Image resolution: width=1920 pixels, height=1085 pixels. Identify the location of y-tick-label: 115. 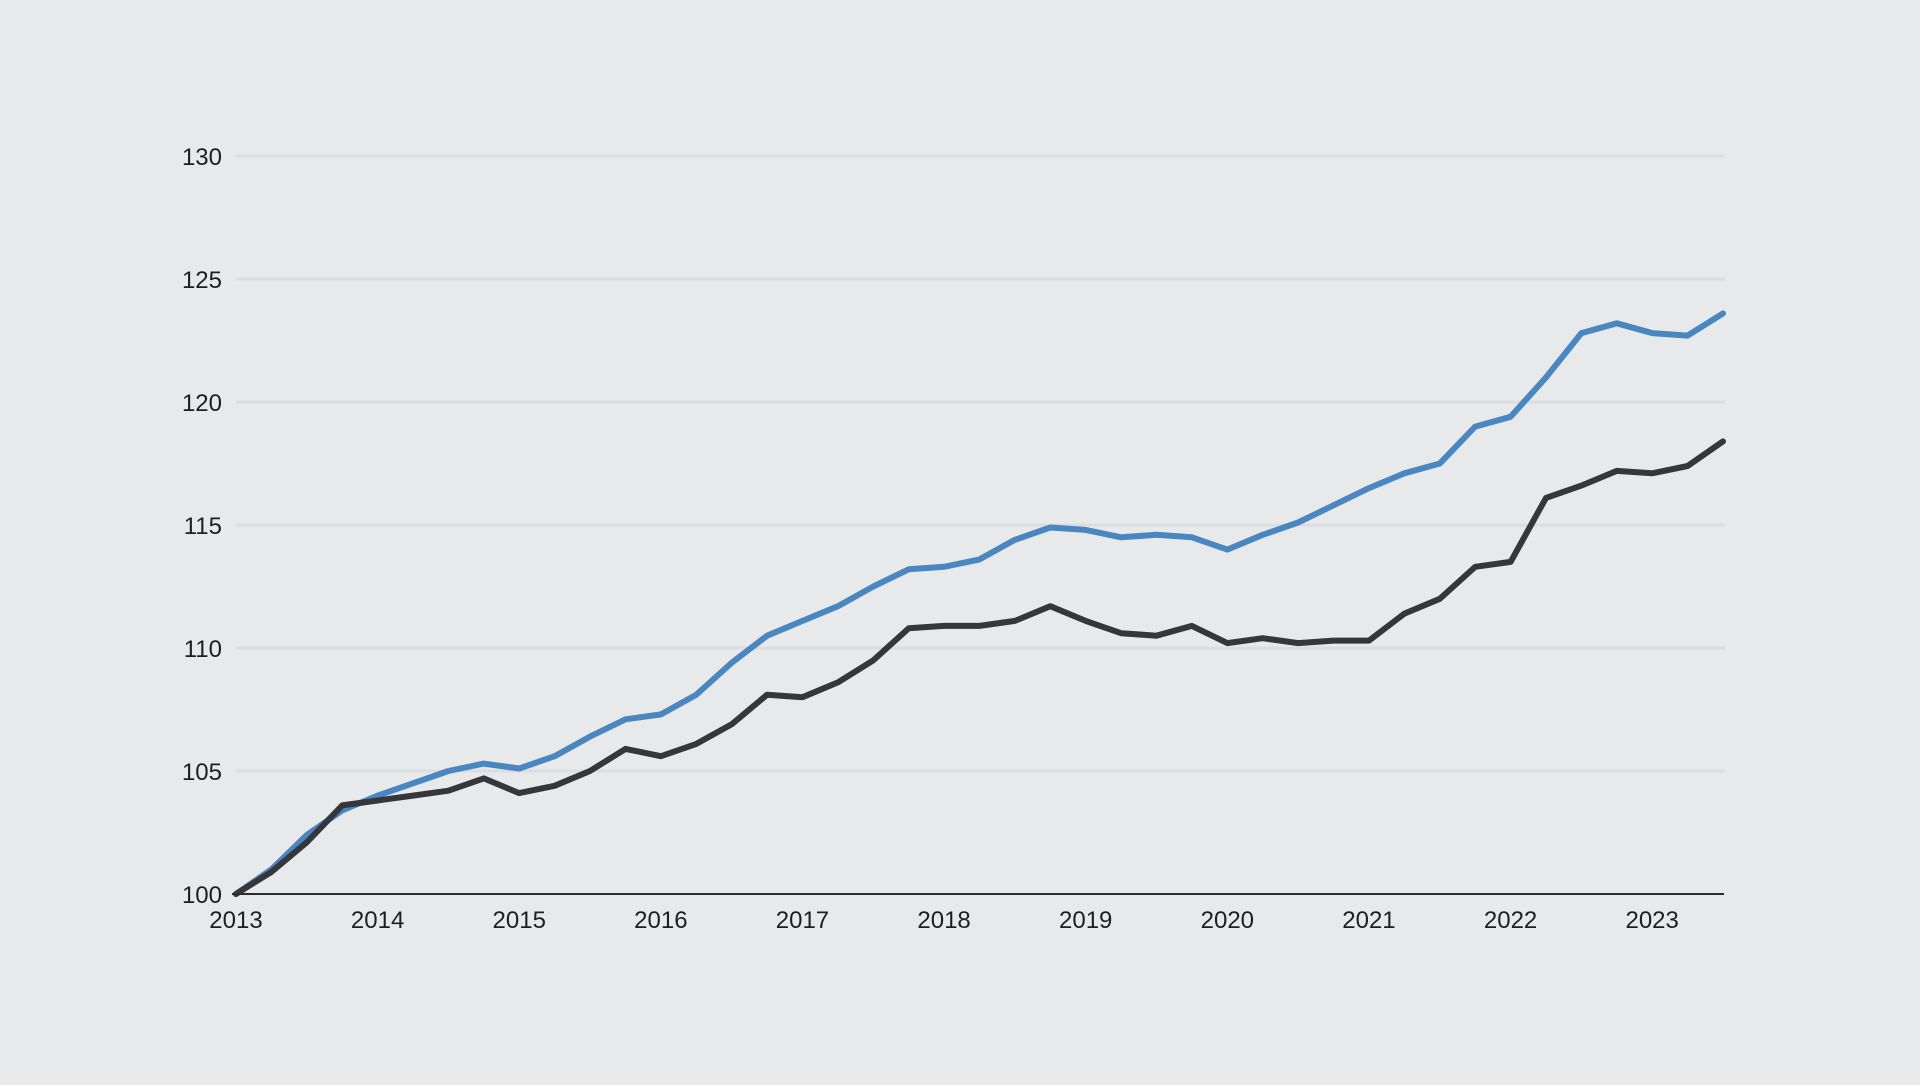
(203, 526).